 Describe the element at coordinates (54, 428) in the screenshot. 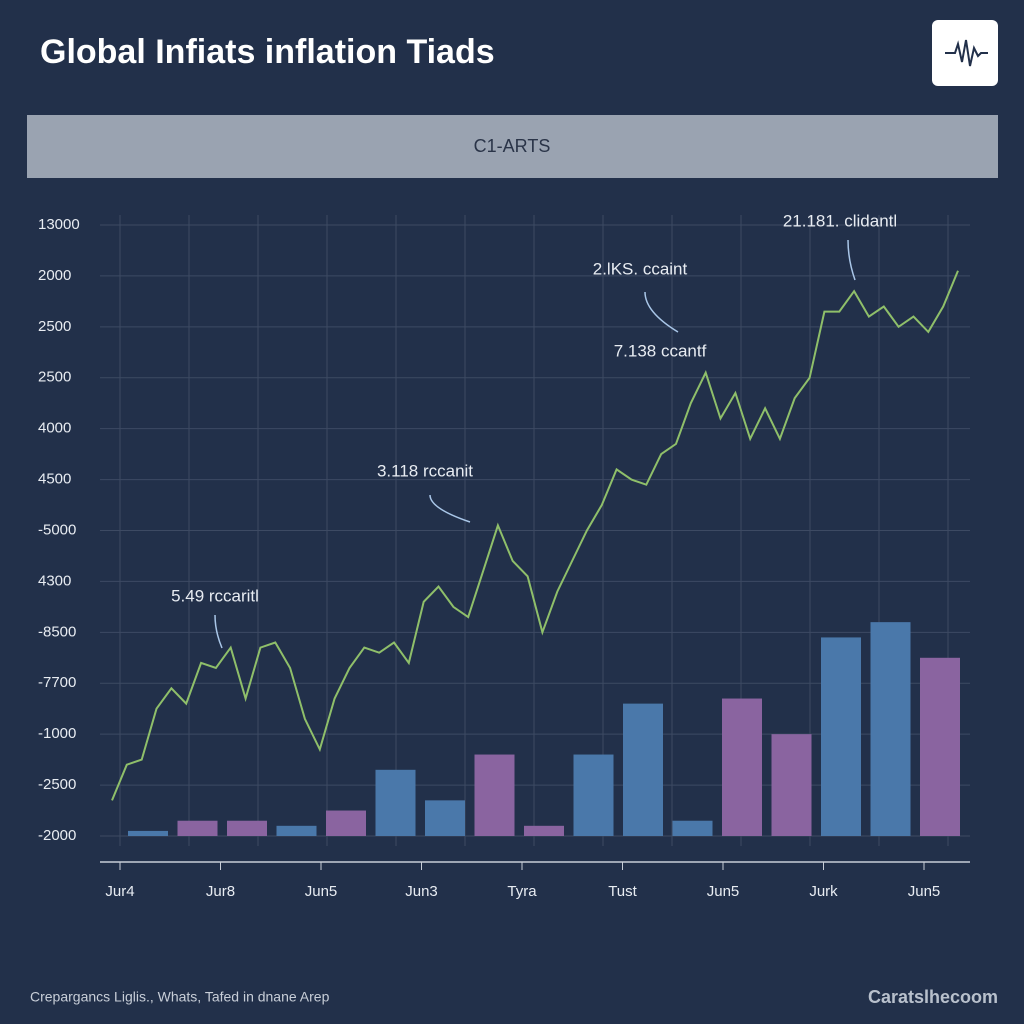

I see `y-tick-label: 4000` at that location.